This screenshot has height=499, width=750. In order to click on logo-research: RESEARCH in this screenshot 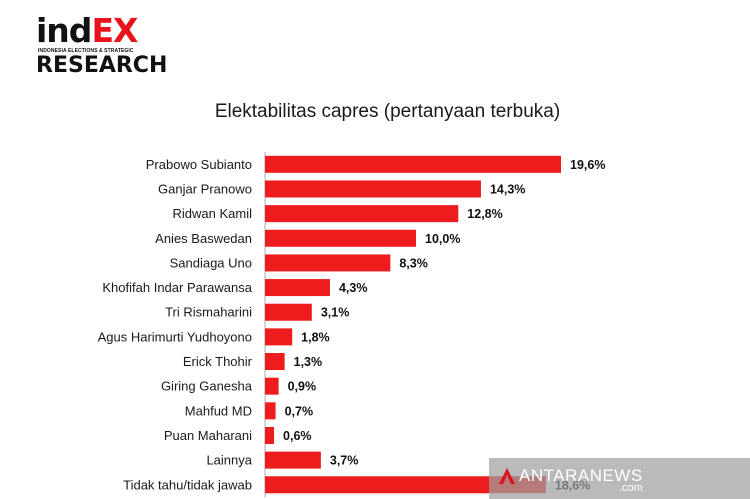, I will do `click(102, 65)`.